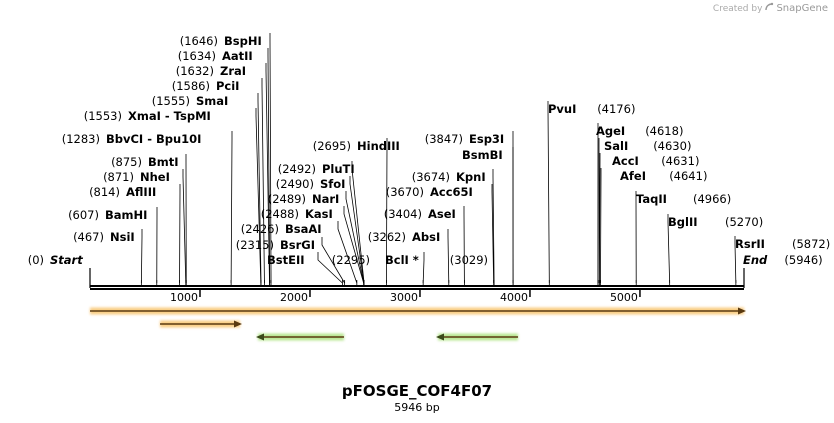 This screenshot has height=423, width=834. I want to click on axis-tick-label: 3000, so click(404, 297).